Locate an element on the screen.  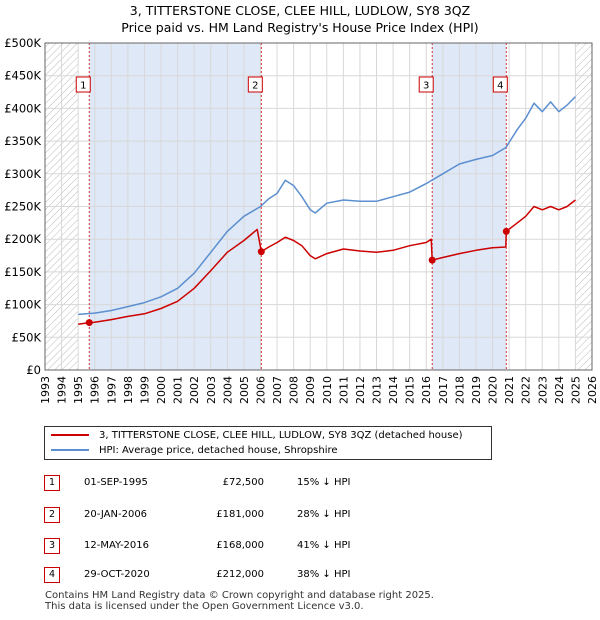
transaction-date: 01-SEP-1995 is located at coordinates (116, 482).